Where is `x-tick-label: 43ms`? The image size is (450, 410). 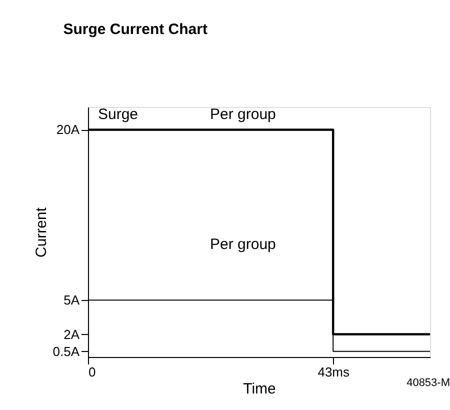 x-tick-label: 43ms is located at coordinates (334, 372).